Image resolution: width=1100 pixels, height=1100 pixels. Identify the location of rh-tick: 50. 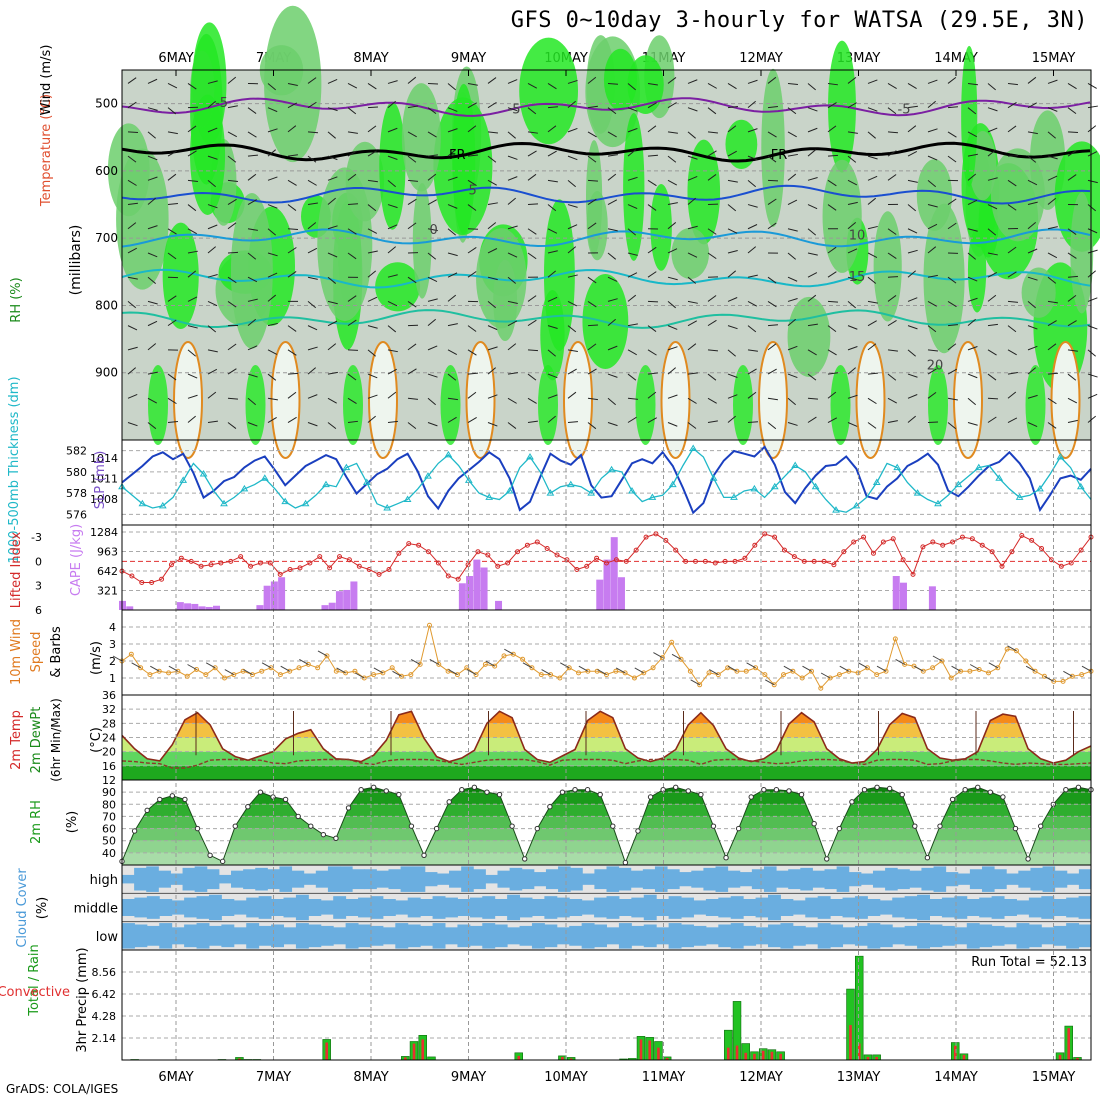
(109, 841).